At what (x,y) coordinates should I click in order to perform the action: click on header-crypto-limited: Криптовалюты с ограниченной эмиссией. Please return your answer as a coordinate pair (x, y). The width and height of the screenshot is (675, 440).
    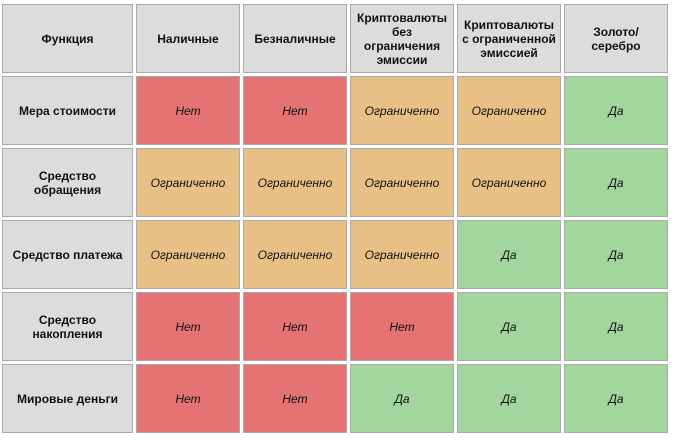
    Looking at the image, I should click on (509, 38).